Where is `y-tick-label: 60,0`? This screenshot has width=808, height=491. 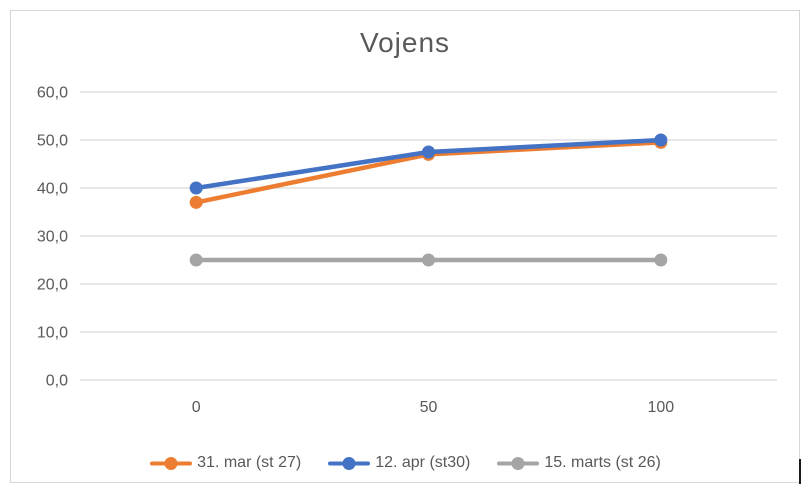 y-tick-label: 60,0 is located at coordinates (52, 93).